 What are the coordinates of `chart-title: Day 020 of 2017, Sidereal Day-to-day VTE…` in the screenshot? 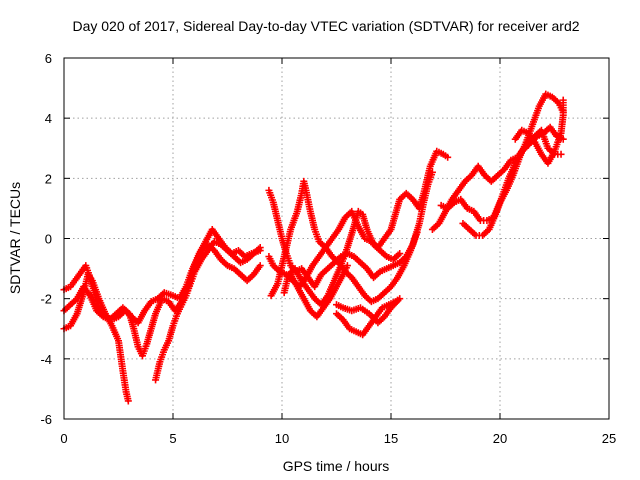 It's located at (325, 26).